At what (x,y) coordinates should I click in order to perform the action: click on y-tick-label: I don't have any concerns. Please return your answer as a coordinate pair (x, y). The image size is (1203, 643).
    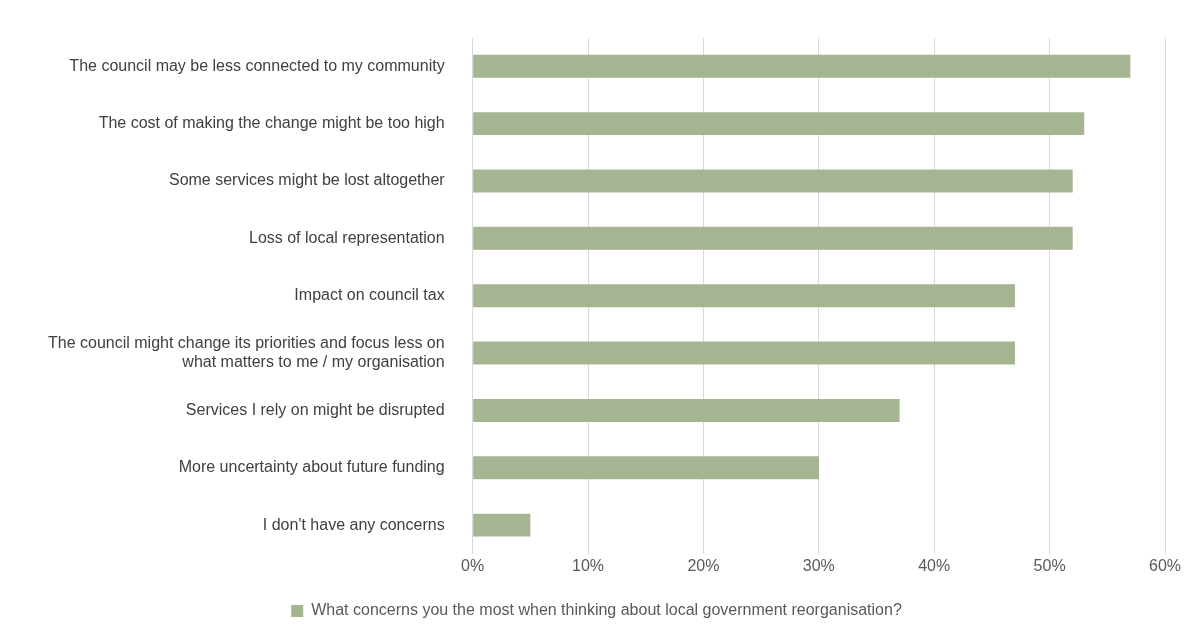
    Looking at the image, I should click on (353, 524).